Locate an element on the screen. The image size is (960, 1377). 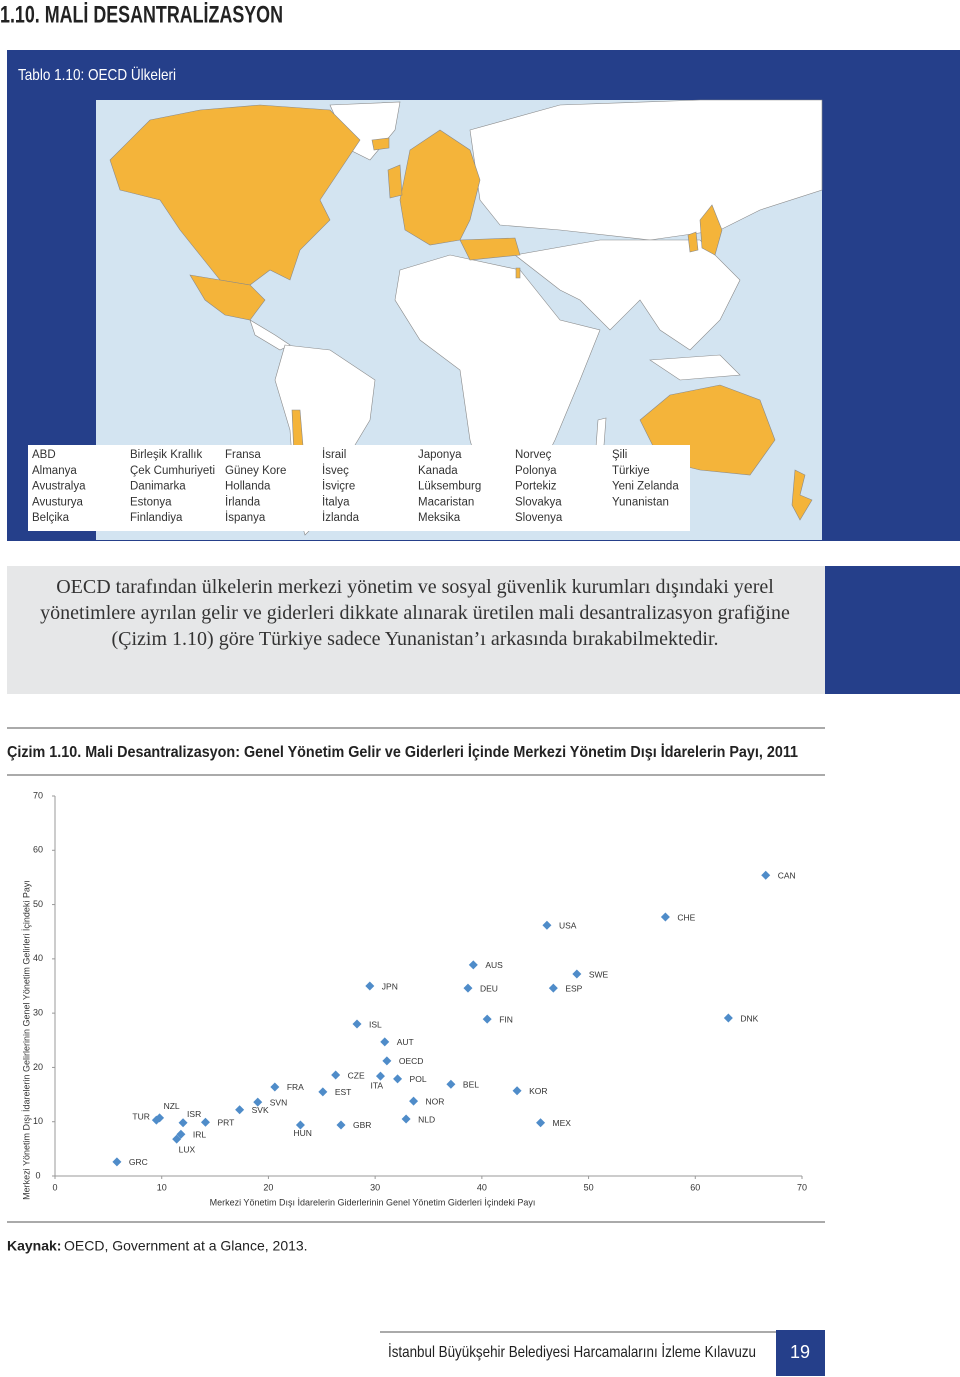
country-name: Estonya is located at coordinates (151, 502).